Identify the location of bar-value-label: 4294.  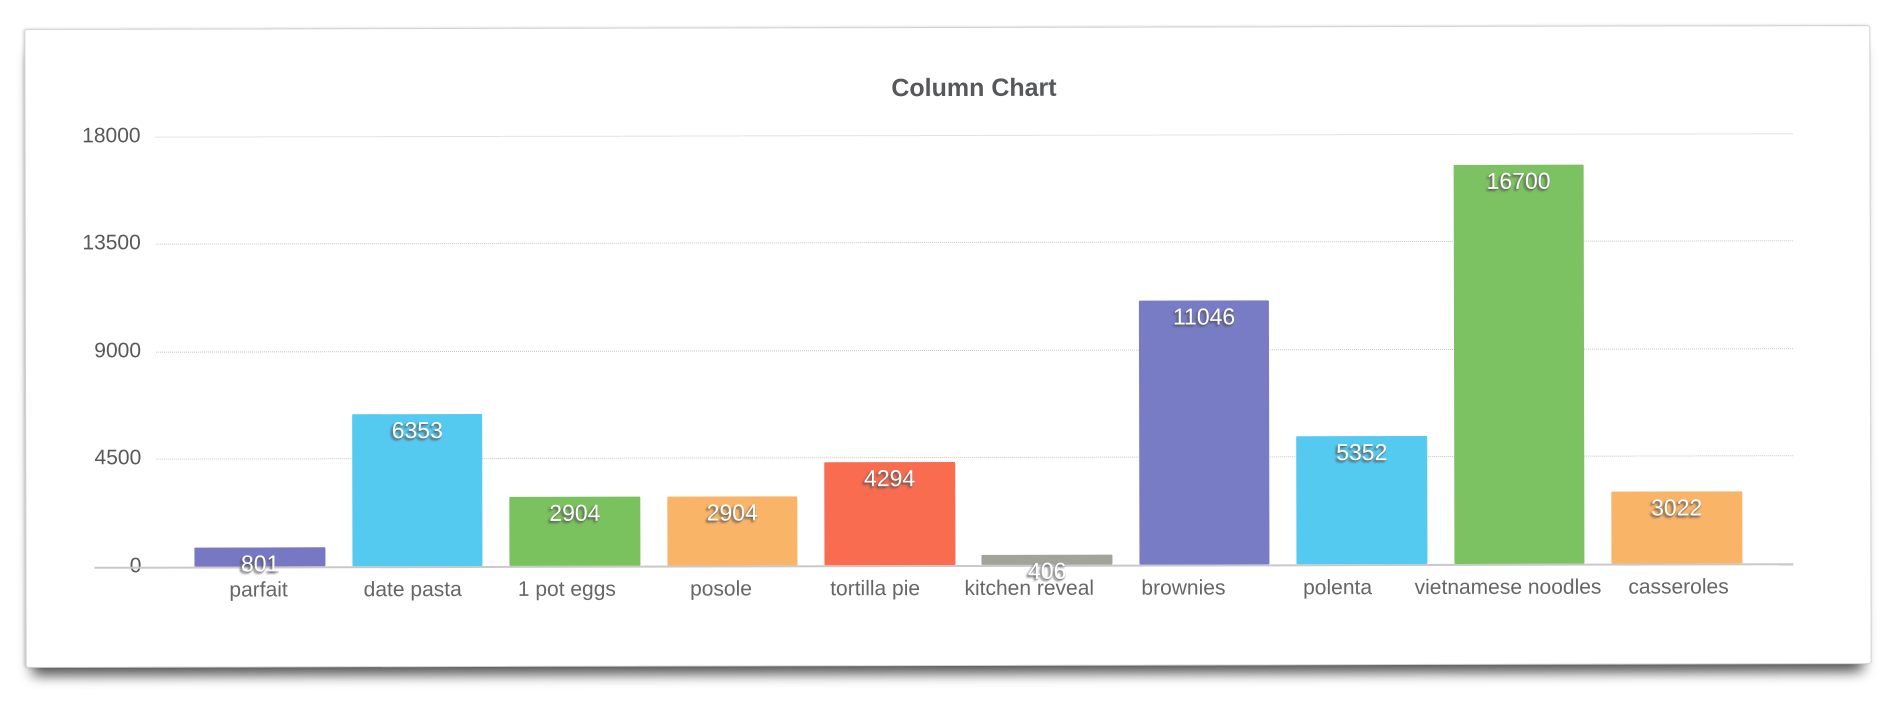
(889, 478).